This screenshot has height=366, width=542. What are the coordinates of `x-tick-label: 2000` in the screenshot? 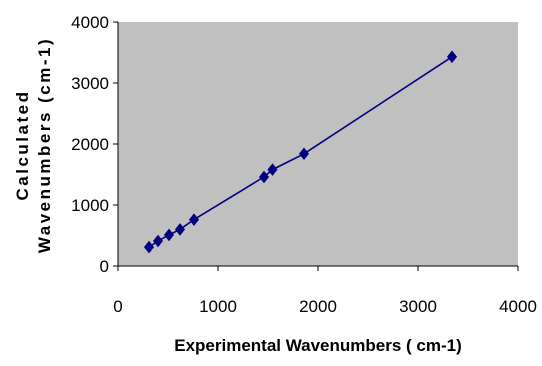 It's located at (318, 306).